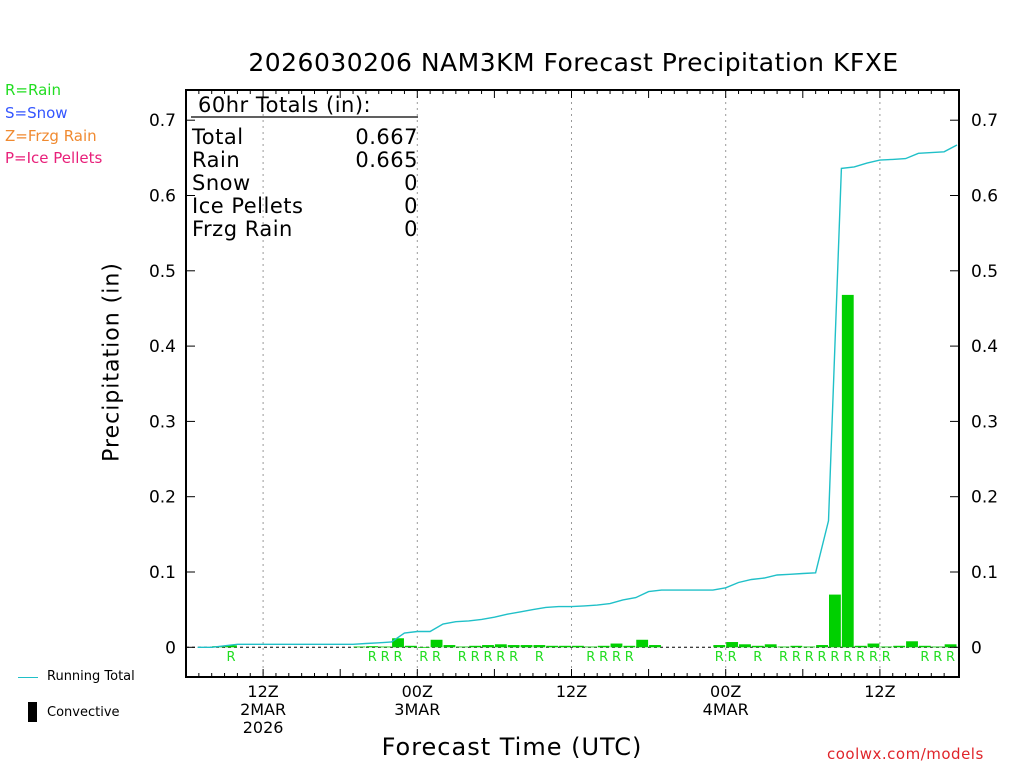 The image size is (1024, 768). What do you see at coordinates (162, 422) in the screenshot?
I see `y-tick-label-left: 0.3` at bounding box center [162, 422].